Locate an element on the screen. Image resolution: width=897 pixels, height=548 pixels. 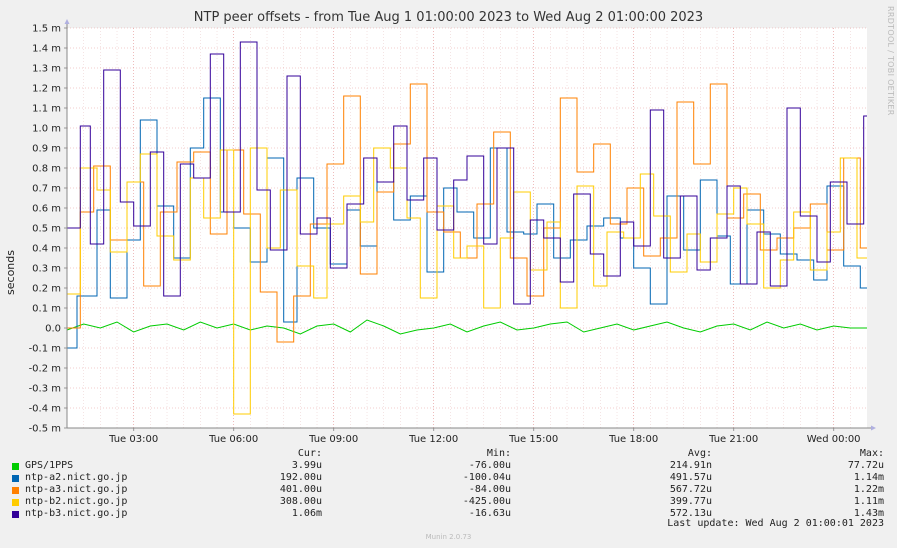
y-tick-label: -0.2 m is located at coordinates (45, 369).